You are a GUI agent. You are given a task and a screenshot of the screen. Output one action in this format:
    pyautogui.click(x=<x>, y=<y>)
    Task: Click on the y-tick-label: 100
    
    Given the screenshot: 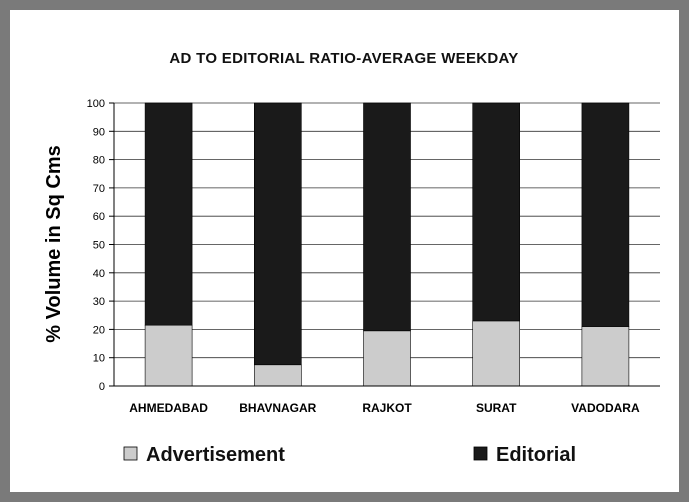 What is the action you would take?
    pyautogui.click(x=96, y=104)
    